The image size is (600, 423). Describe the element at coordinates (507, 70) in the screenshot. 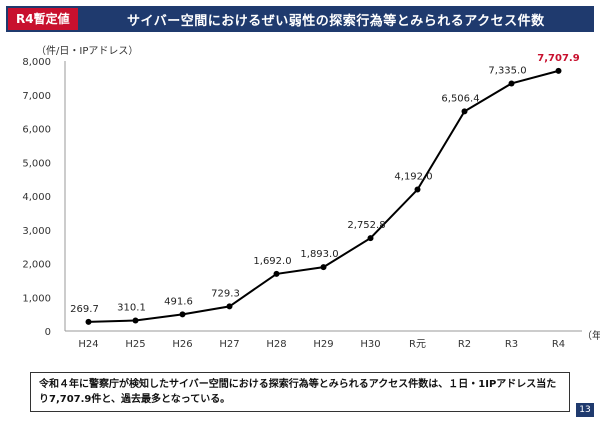

I see `data-label: 7,335.0` at that location.